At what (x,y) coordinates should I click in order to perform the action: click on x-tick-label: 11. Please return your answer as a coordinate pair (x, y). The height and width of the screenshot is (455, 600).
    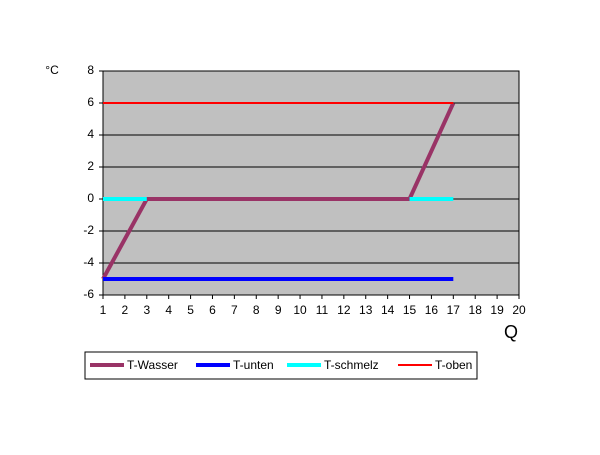
    Looking at the image, I should click on (322, 310).